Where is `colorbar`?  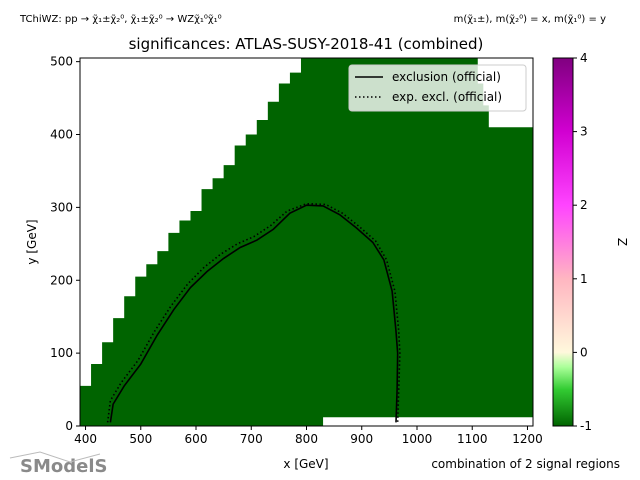
colorbar is located at coordinates (563, 242).